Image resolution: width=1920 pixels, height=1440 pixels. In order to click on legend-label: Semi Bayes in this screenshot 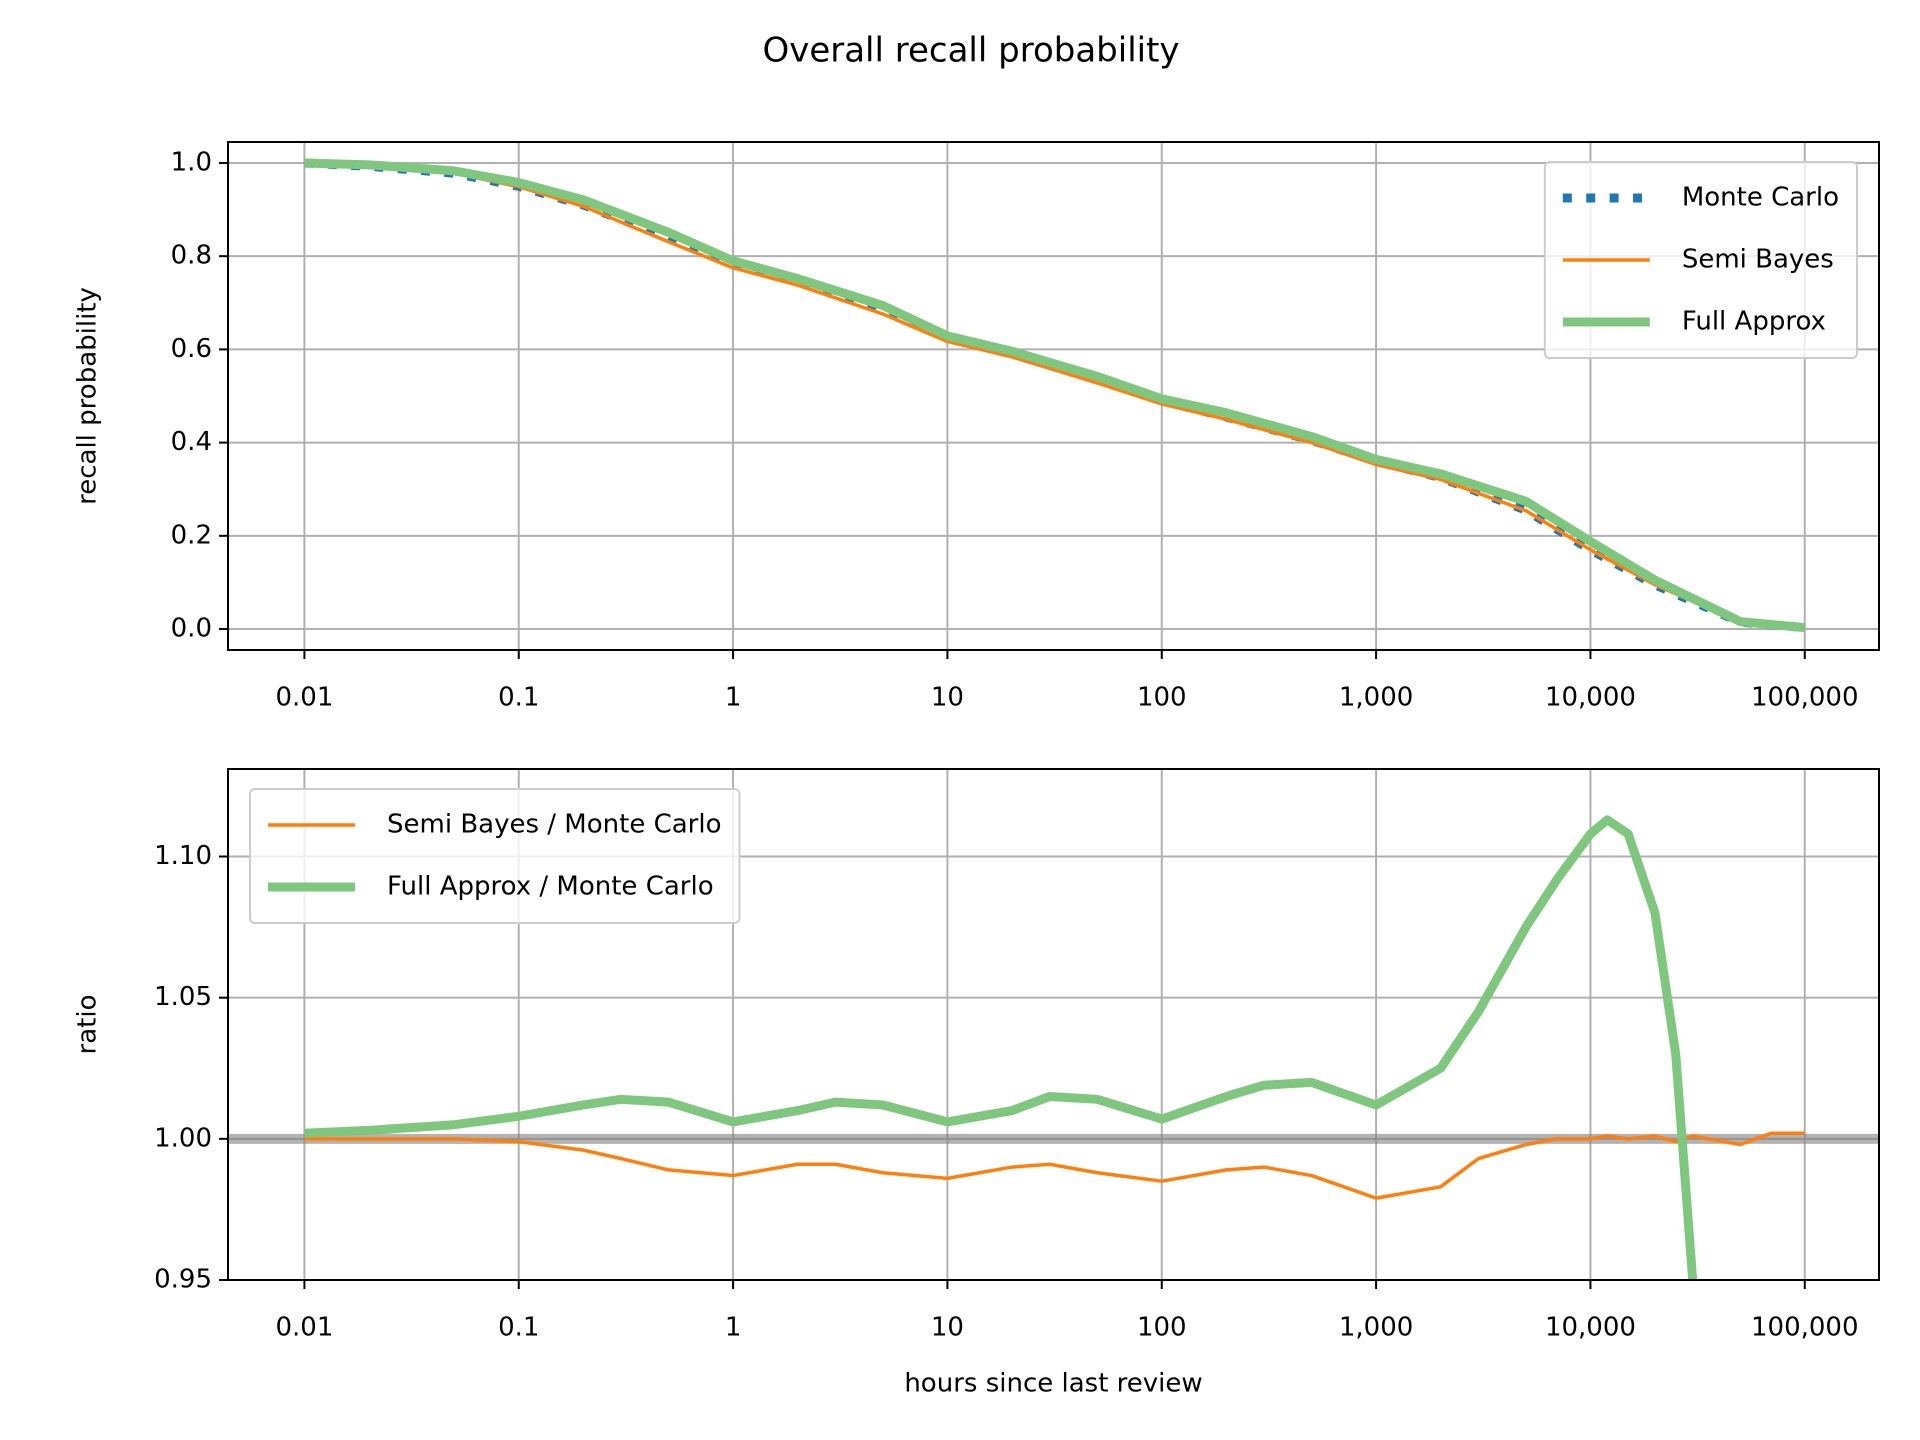, I will do `click(1758, 260)`.